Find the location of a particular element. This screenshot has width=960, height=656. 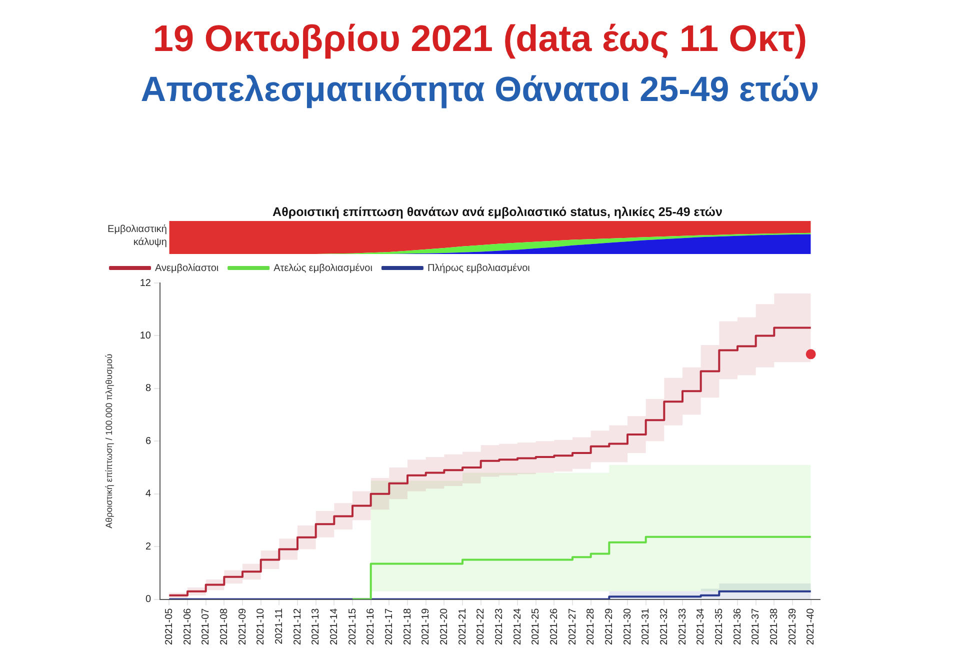

x-tick-label: 2021-33 is located at coordinates (682, 627).